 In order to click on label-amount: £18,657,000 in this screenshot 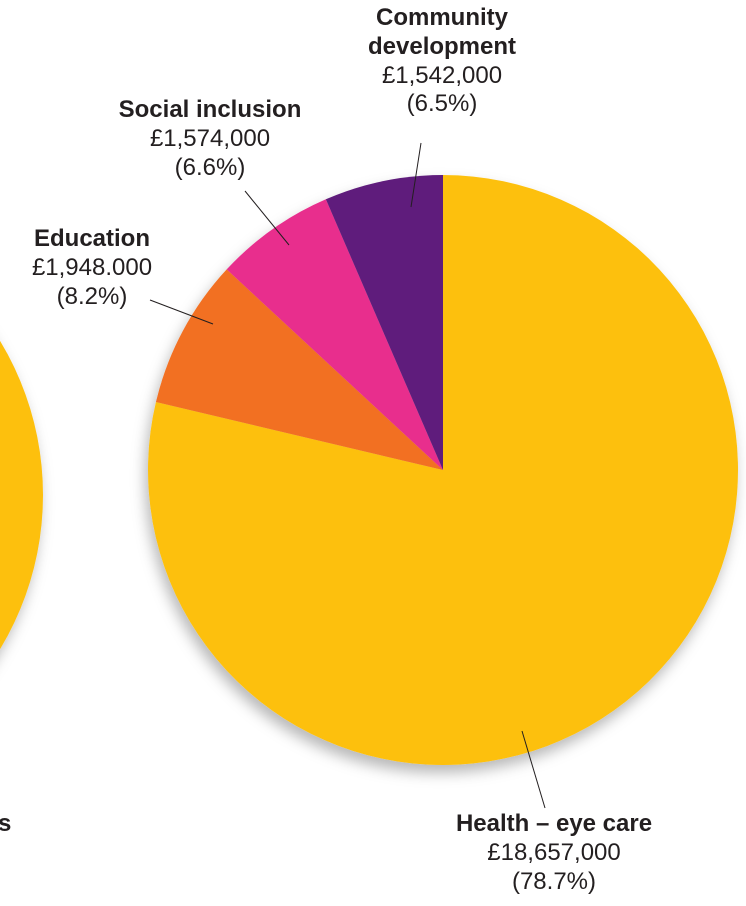, I will do `click(554, 852)`.